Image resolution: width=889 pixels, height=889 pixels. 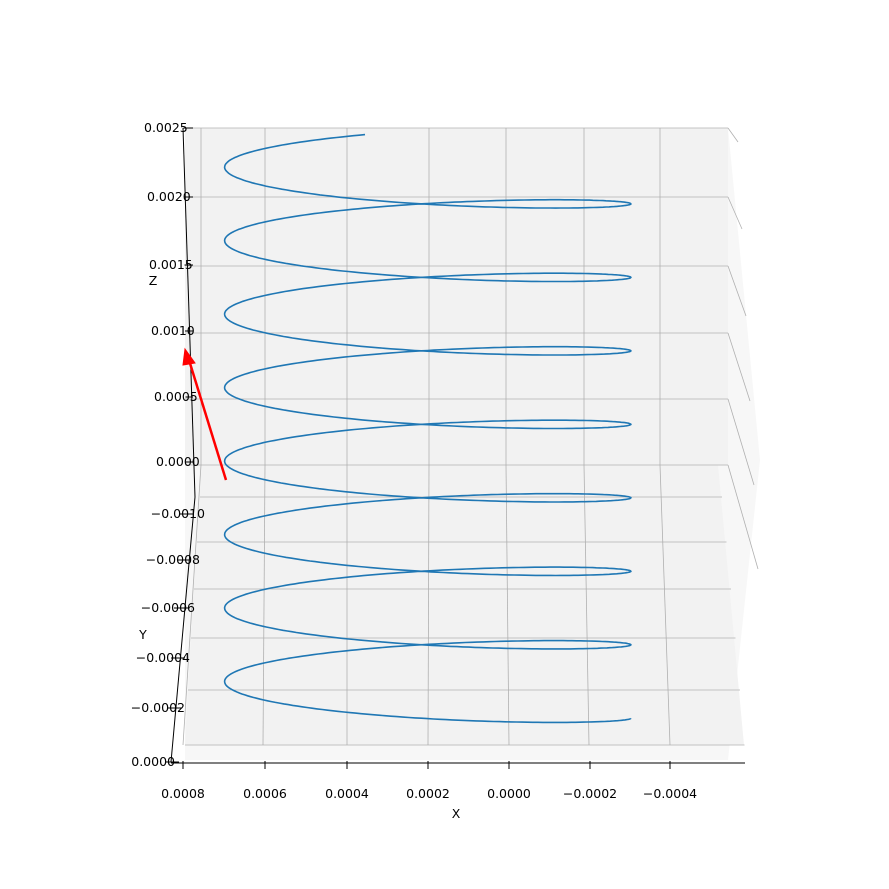 I want to click on x-axis-title: X, so click(x=456, y=813).